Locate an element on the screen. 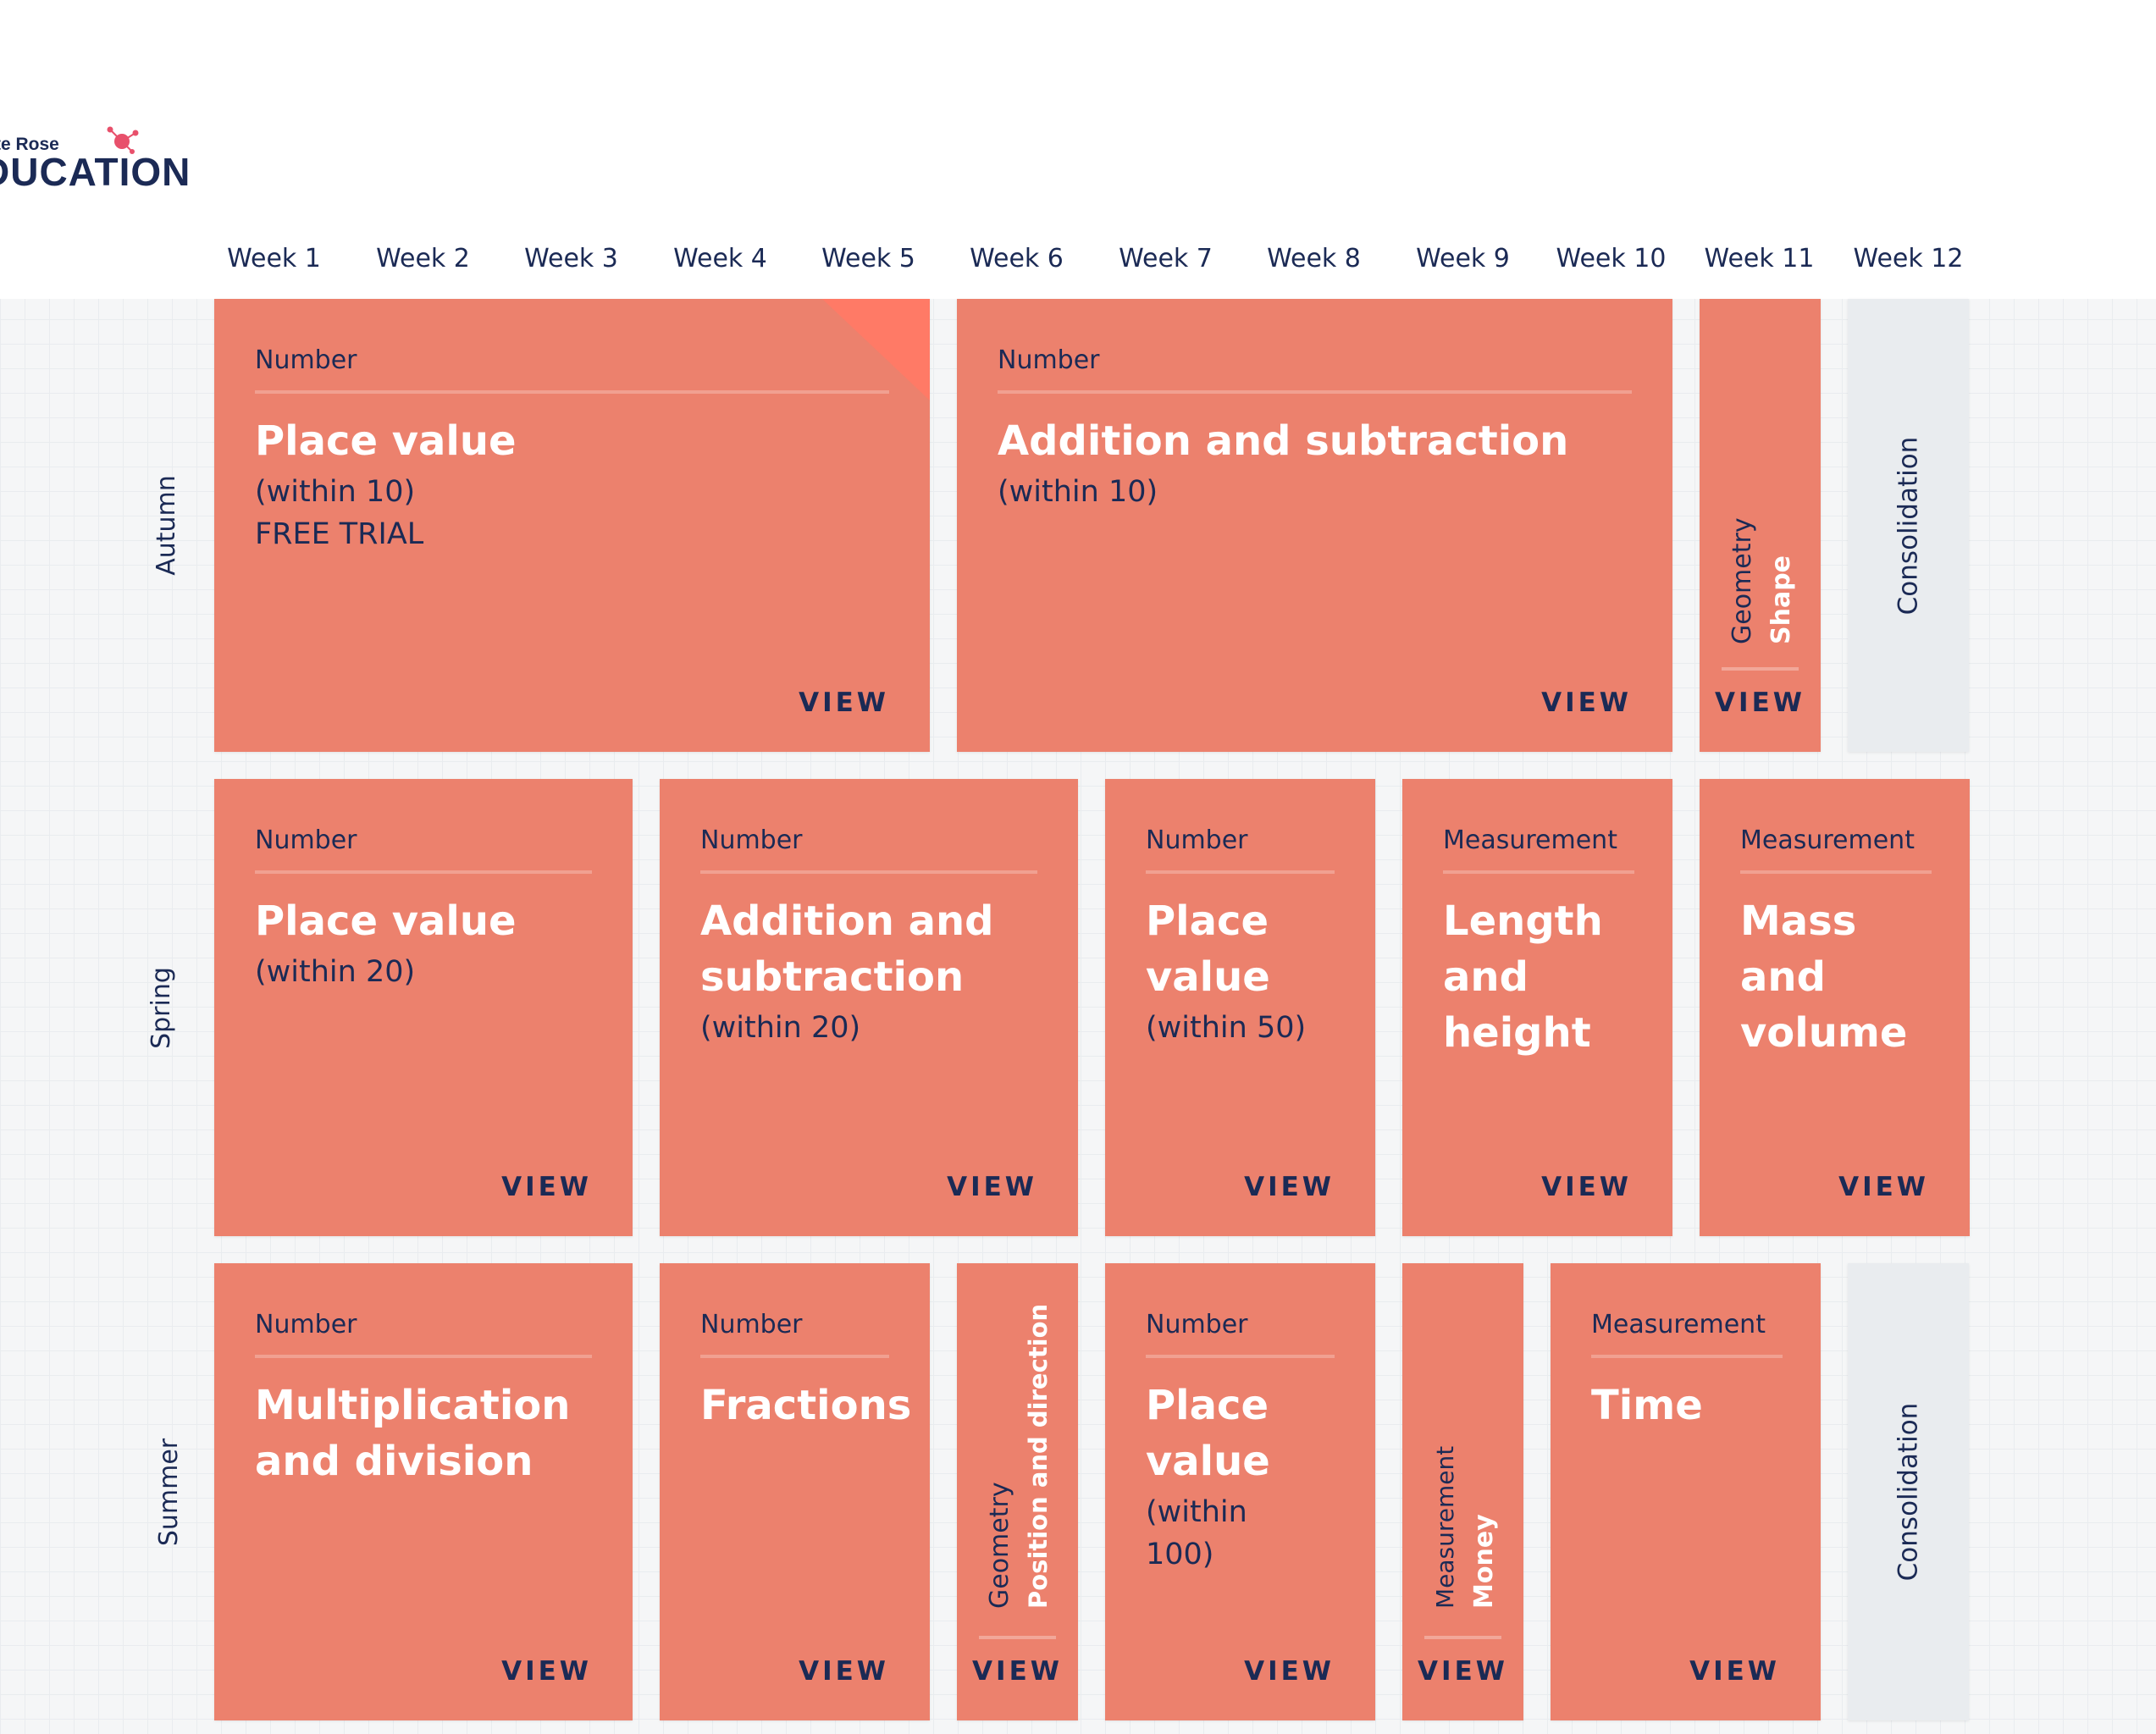 The width and height of the screenshot is (2156, 1734). unit-card-spring-place-value: Number Place value (within 20) VIEW is located at coordinates (423, 1008).